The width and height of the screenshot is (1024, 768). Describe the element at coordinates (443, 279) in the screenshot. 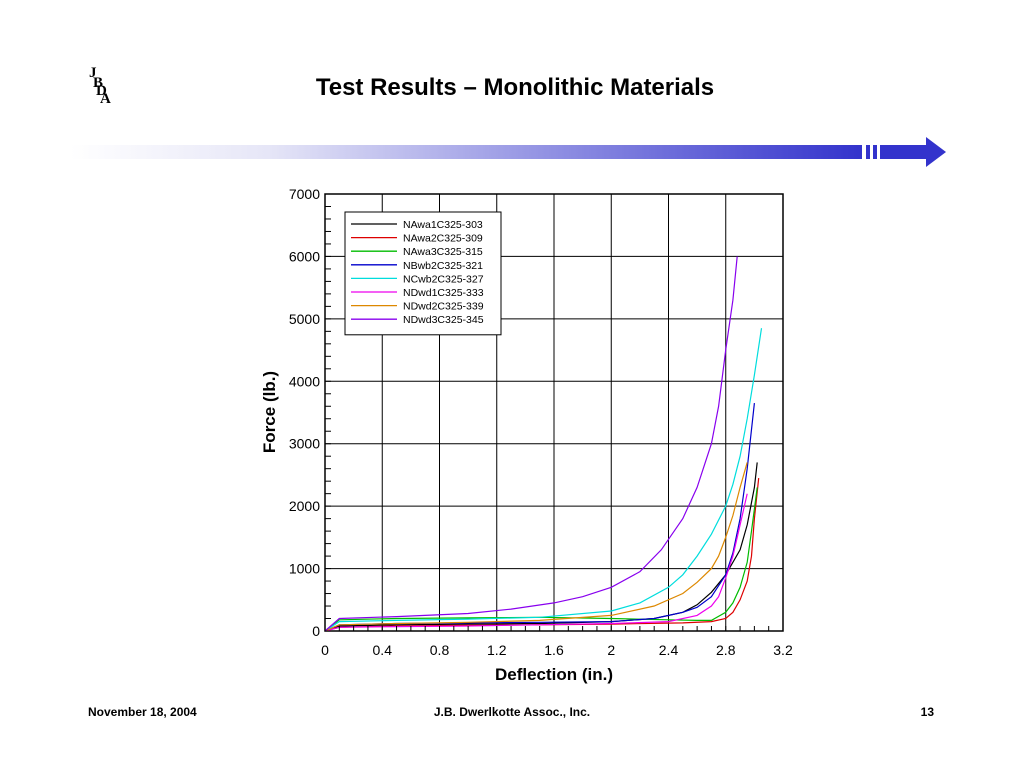

I see `legend-label: NCwb2C325-327` at that location.